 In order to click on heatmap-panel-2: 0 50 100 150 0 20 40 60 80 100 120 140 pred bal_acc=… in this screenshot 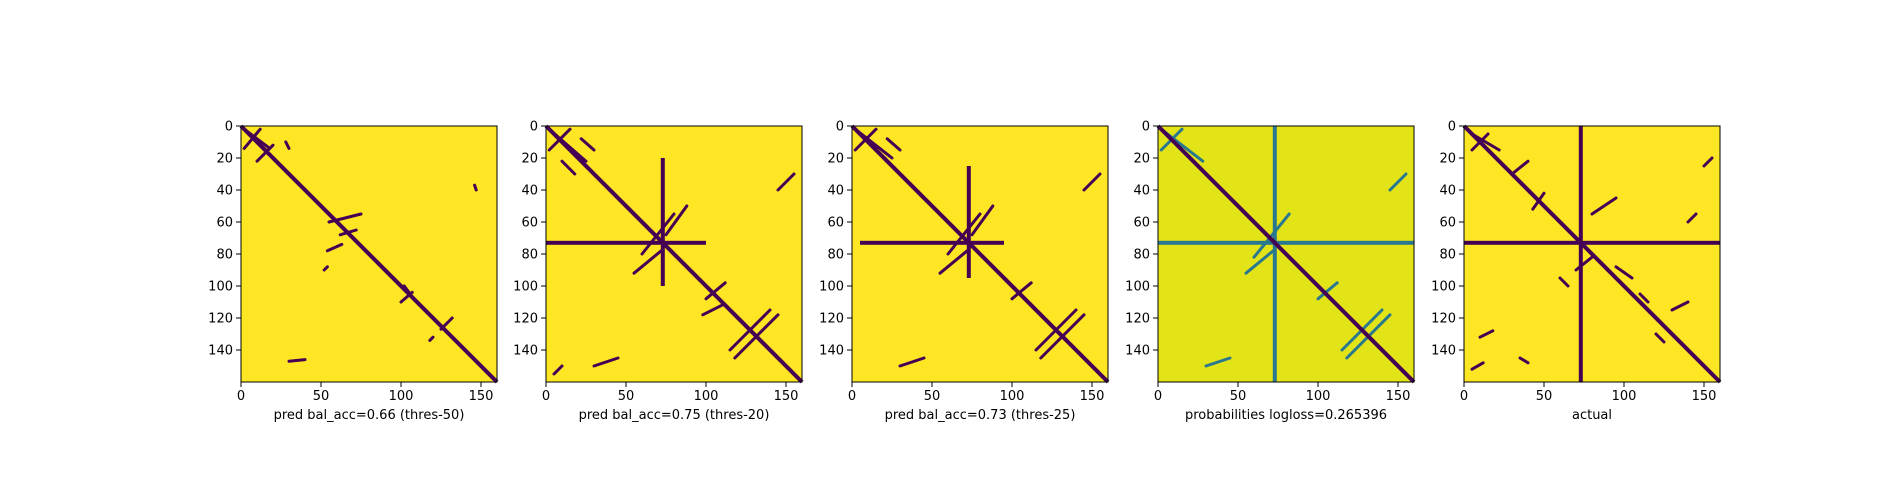, I will do `click(658, 271)`.